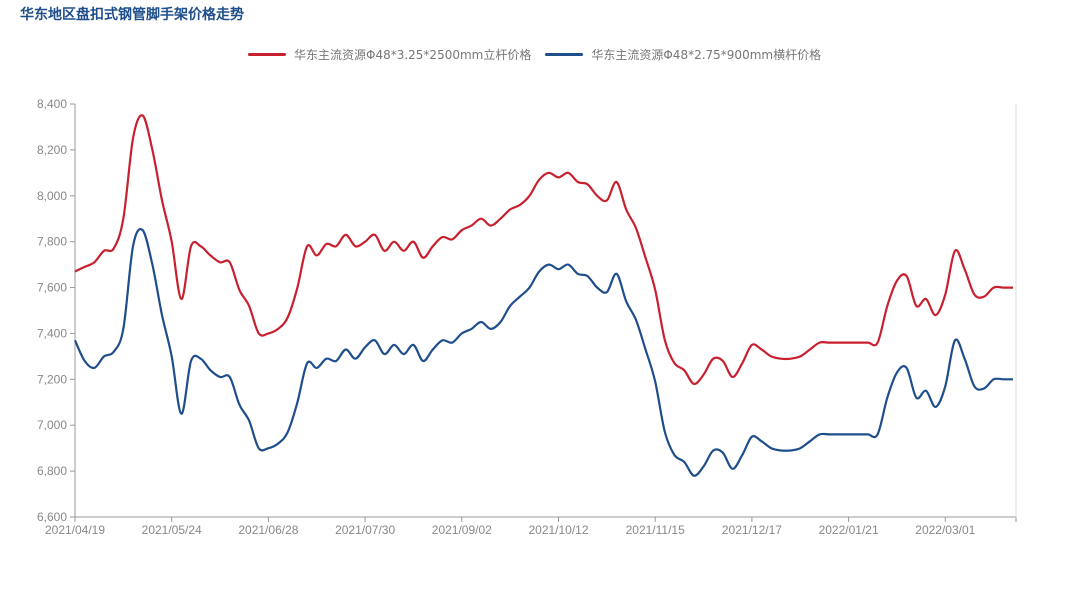 The image size is (1080, 596). What do you see at coordinates (945, 530) in the screenshot?
I see `x-tick-label: 2022/03/01` at bounding box center [945, 530].